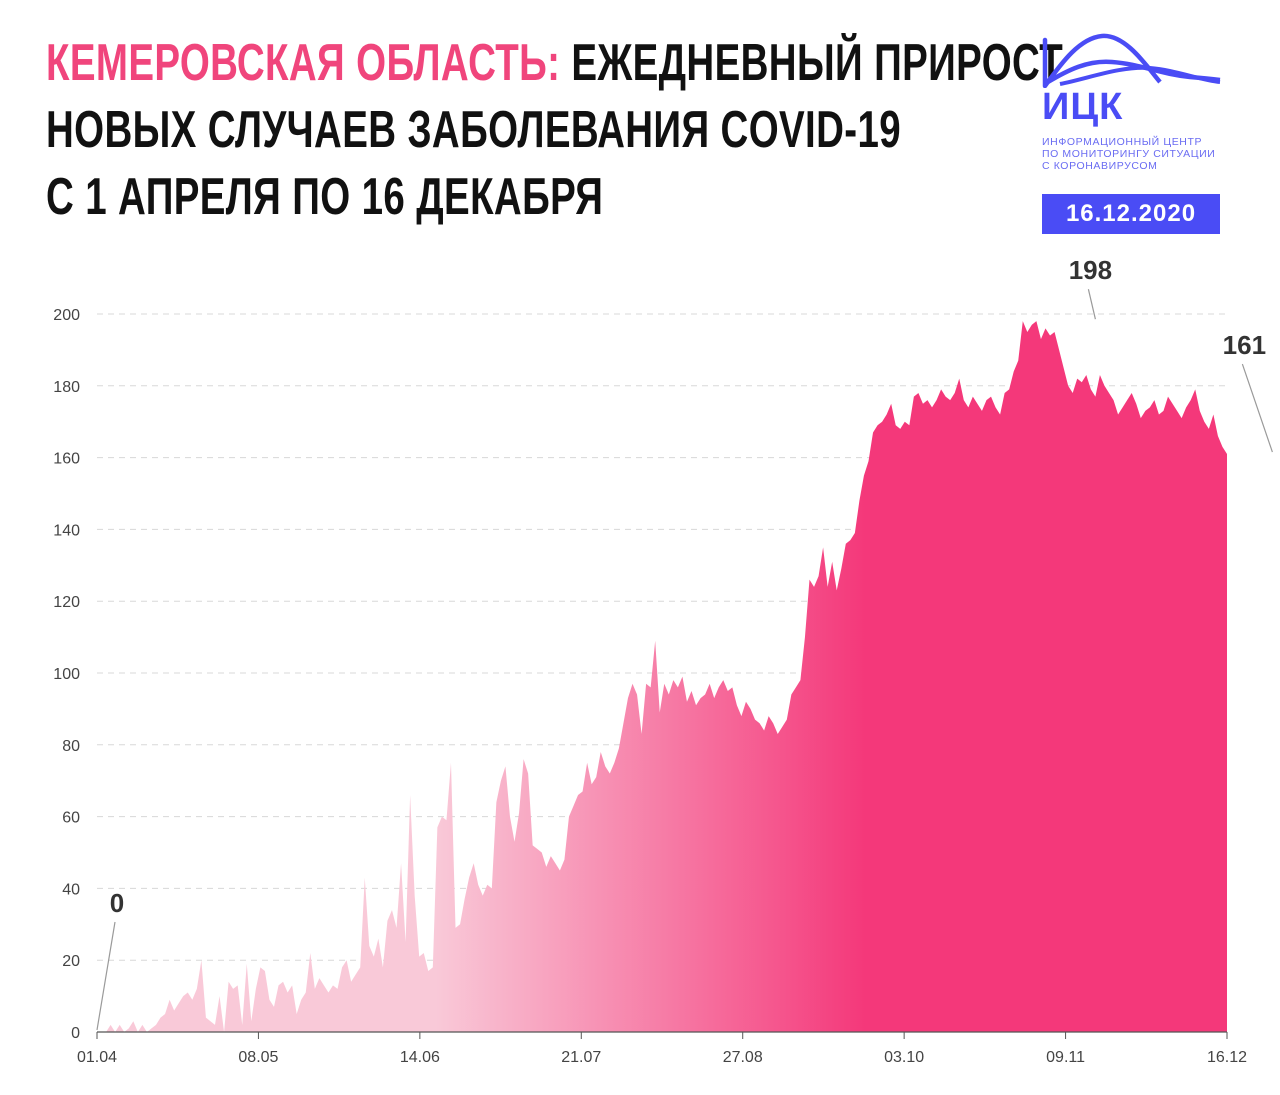 The height and width of the screenshot is (1095, 1280). What do you see at coordinates (71, 889) in the screenshot?
I see `y-tick-label: 40` at bounding box center [71, 889].